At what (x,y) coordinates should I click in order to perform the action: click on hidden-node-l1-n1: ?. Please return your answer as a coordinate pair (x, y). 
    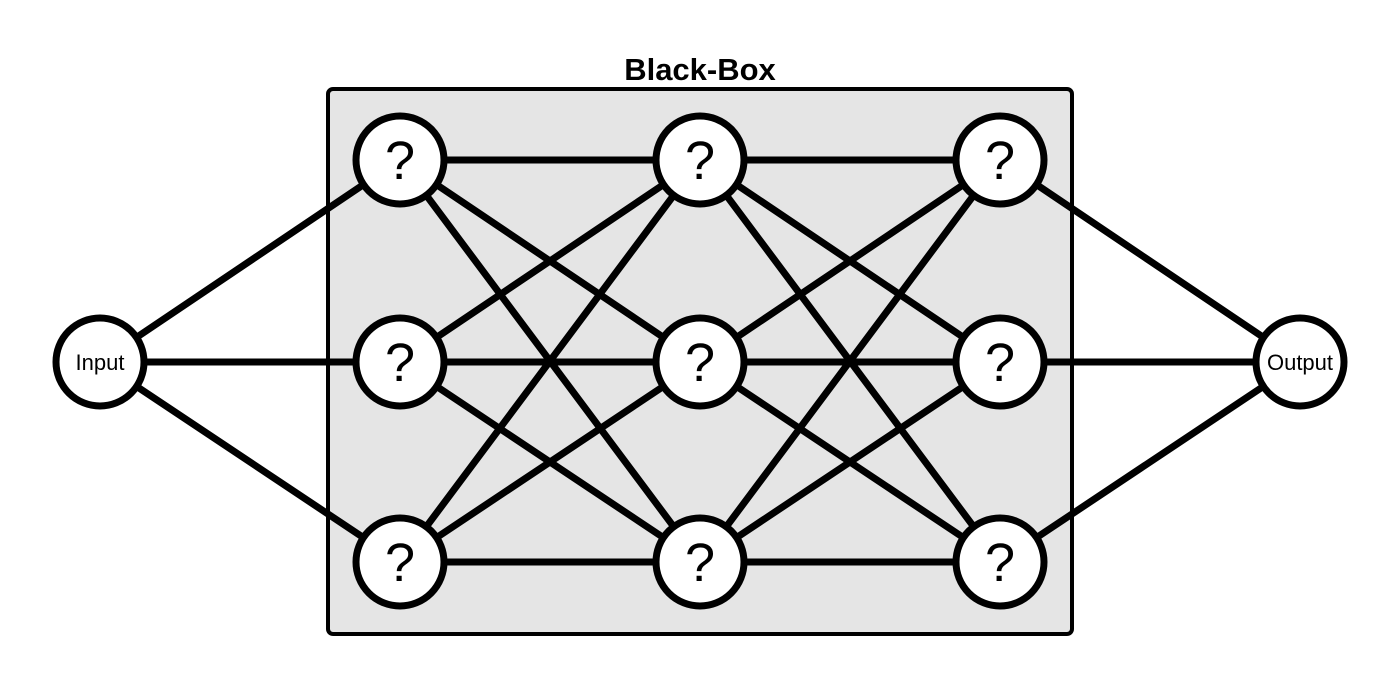
    Looking at the image, I should click on (400, 160).